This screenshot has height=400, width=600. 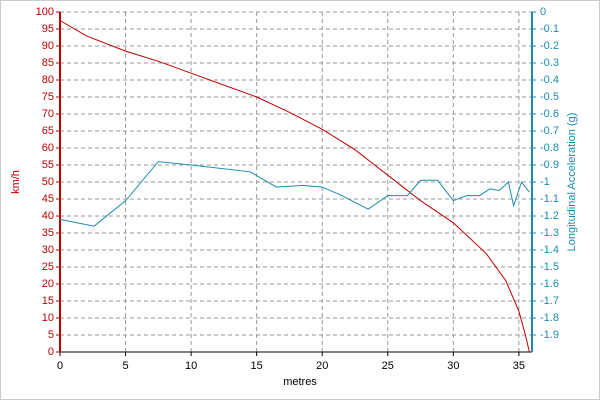 I want to click on series-line, so click(x=294, y=194).